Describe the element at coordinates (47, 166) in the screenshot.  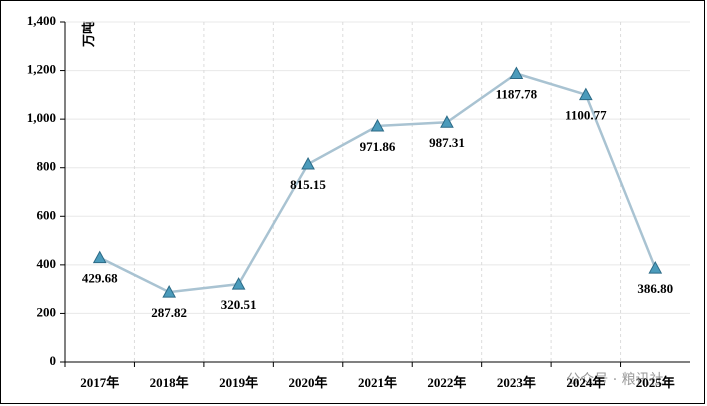
I see `y-tick-label: 800` at that location.